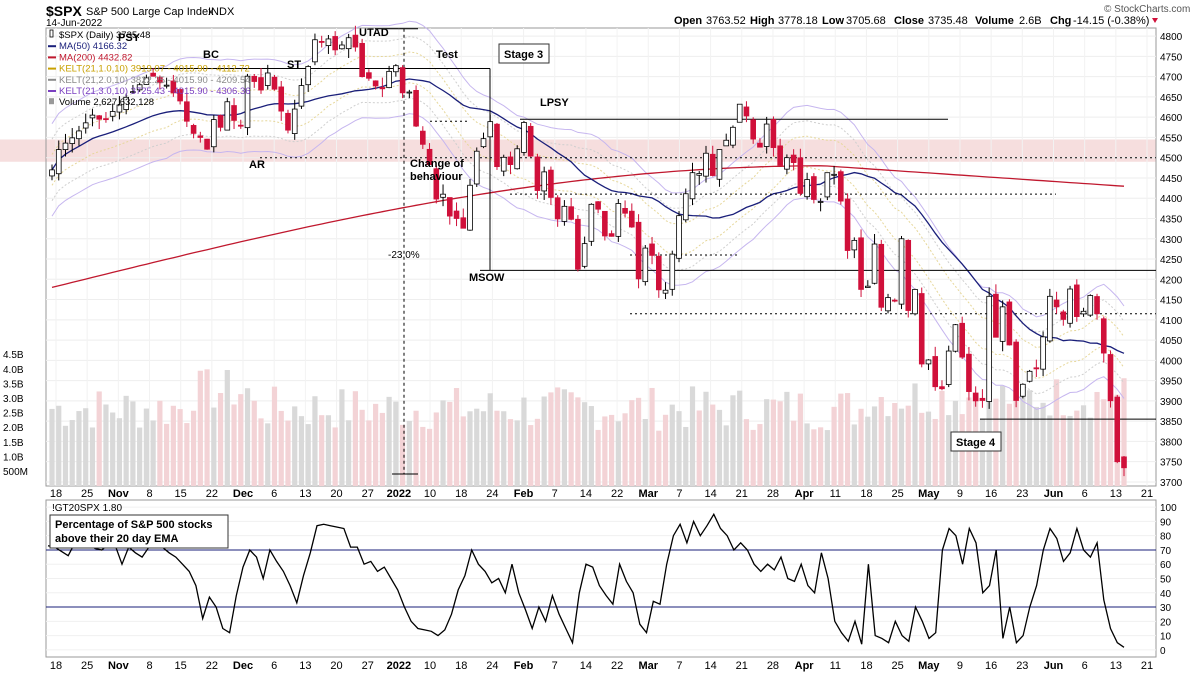 The height and width of the screenshot is (675, 1200). Describe the element at coordinates (1171, 78) in the screenshot. I see `price-tick-label: 4700` at that location.